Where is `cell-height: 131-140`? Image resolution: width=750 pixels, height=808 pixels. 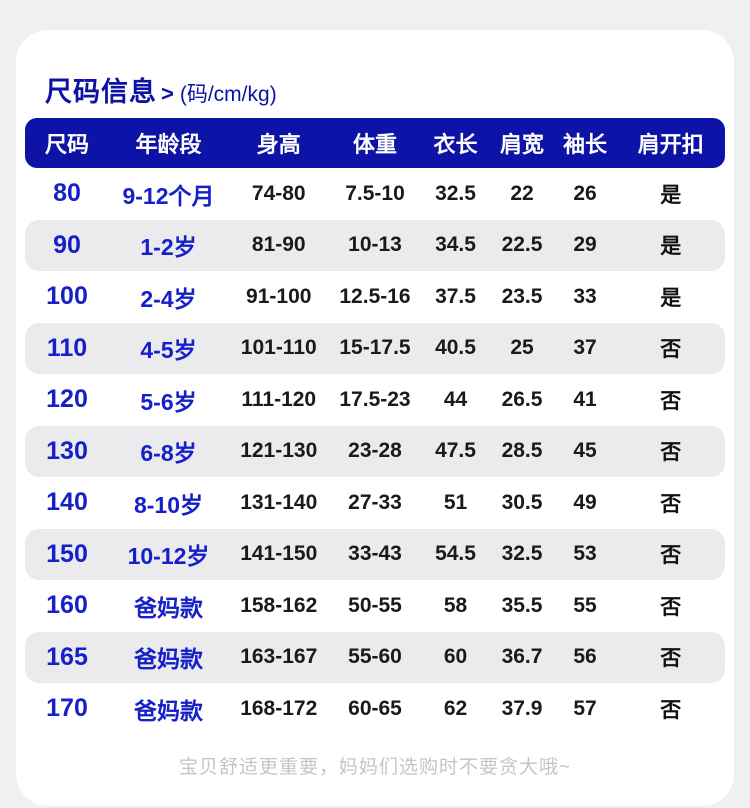
cell-height: 131-140 is located at coordinates (279, 502).